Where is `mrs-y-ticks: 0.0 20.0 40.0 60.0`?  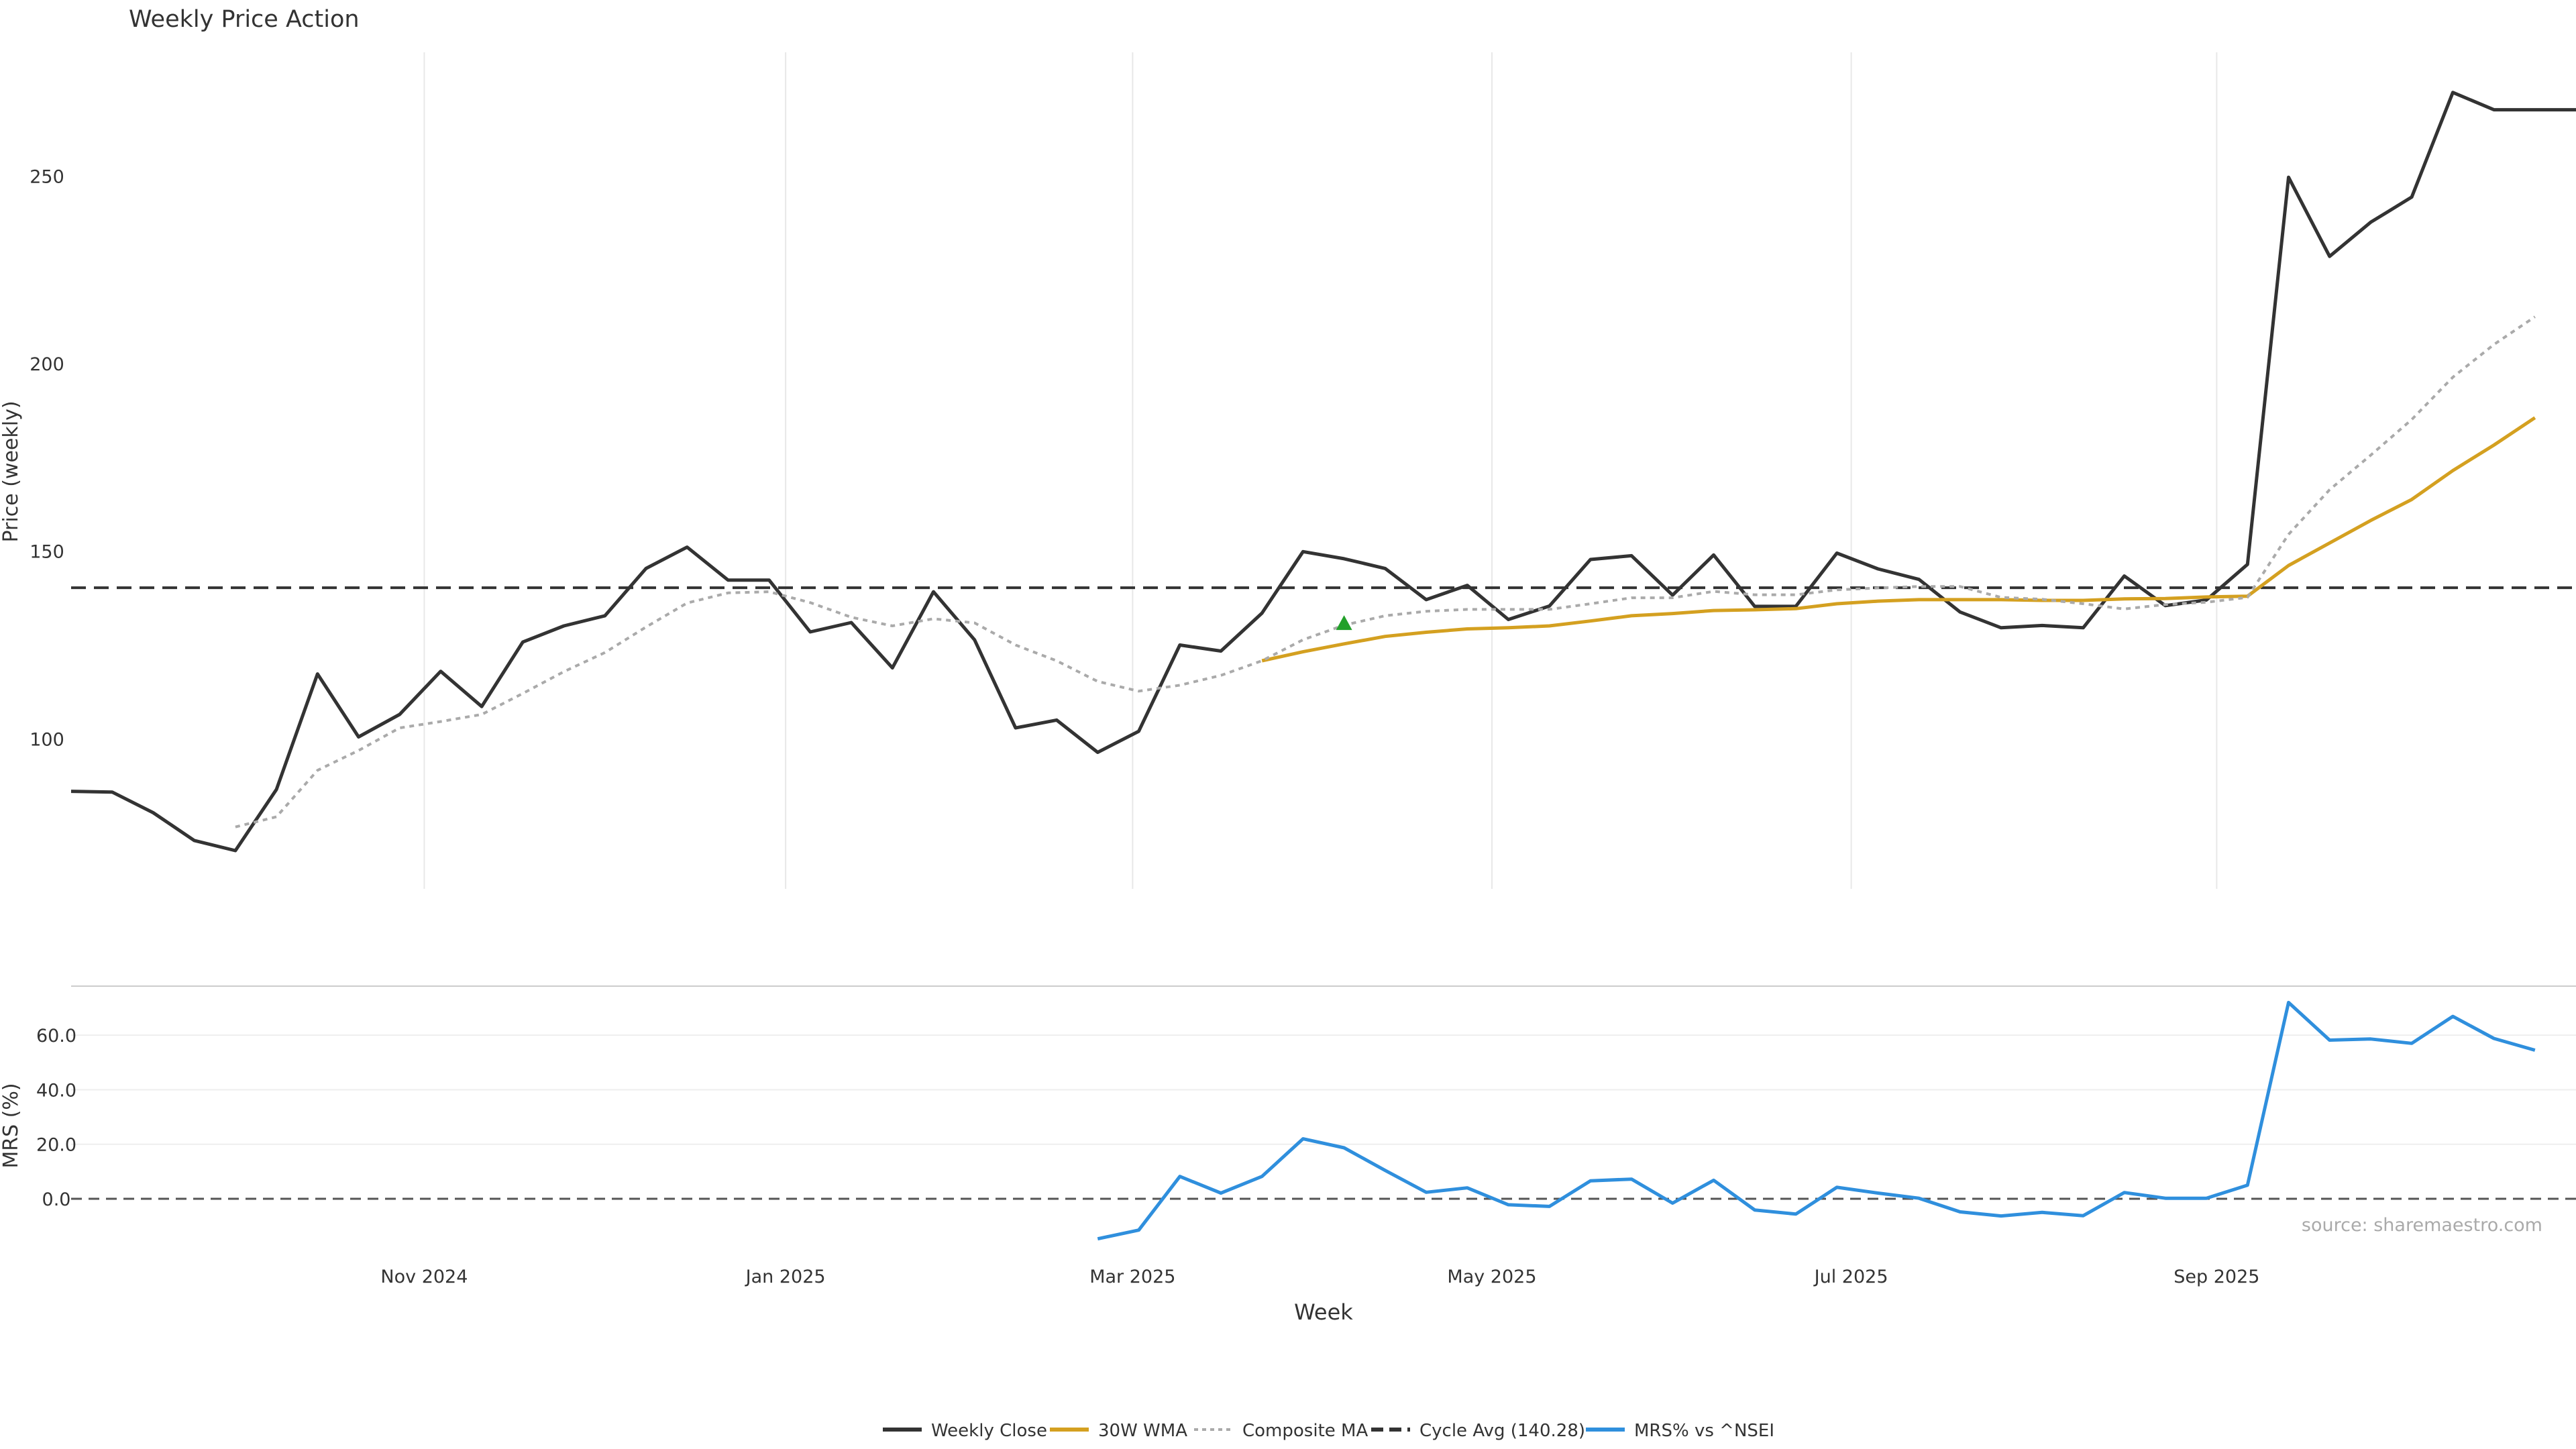 mrs-y-ticks: 0.0 20.0 40.0 60.0 is located at coordinates (56, 1118).